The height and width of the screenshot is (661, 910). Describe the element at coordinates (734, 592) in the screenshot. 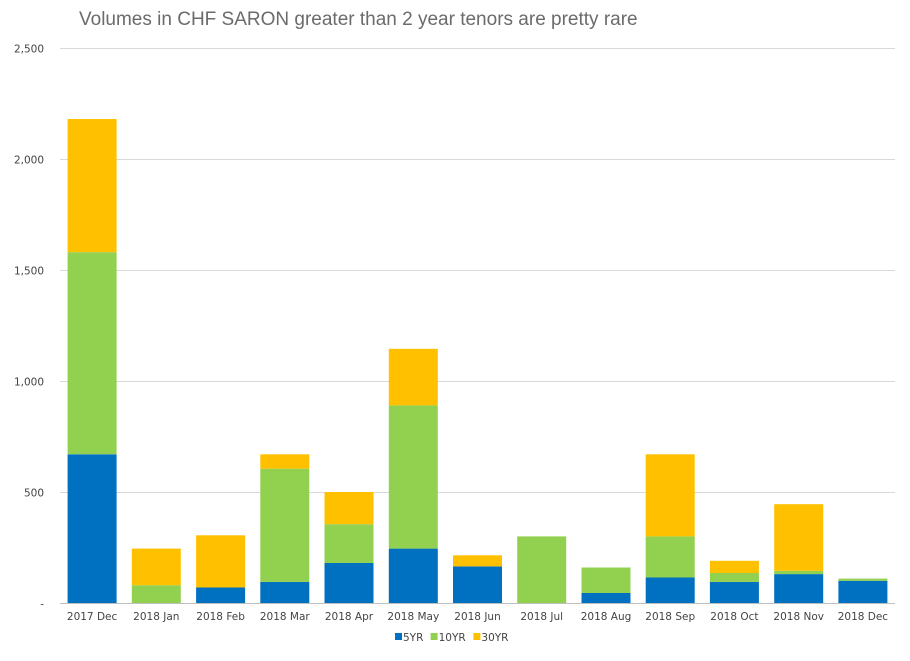

I see `bar-5yr-2018-oct` at that location.